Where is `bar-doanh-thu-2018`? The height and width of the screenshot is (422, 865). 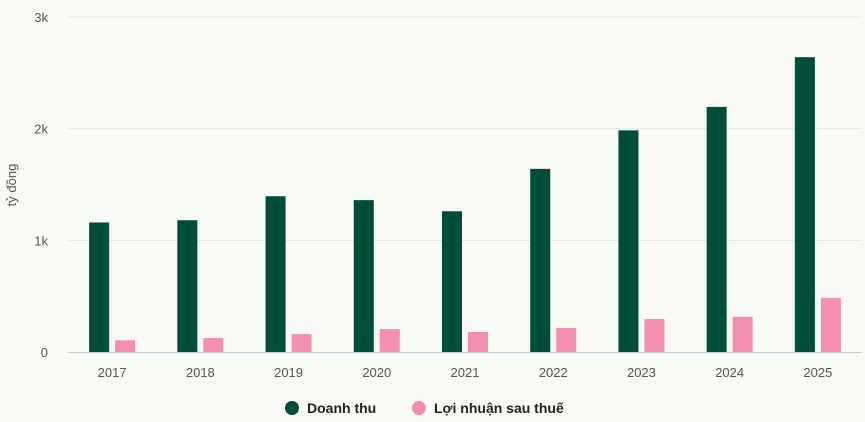
bar-doanh-thu-2018 is located at coordinates (187, 286).